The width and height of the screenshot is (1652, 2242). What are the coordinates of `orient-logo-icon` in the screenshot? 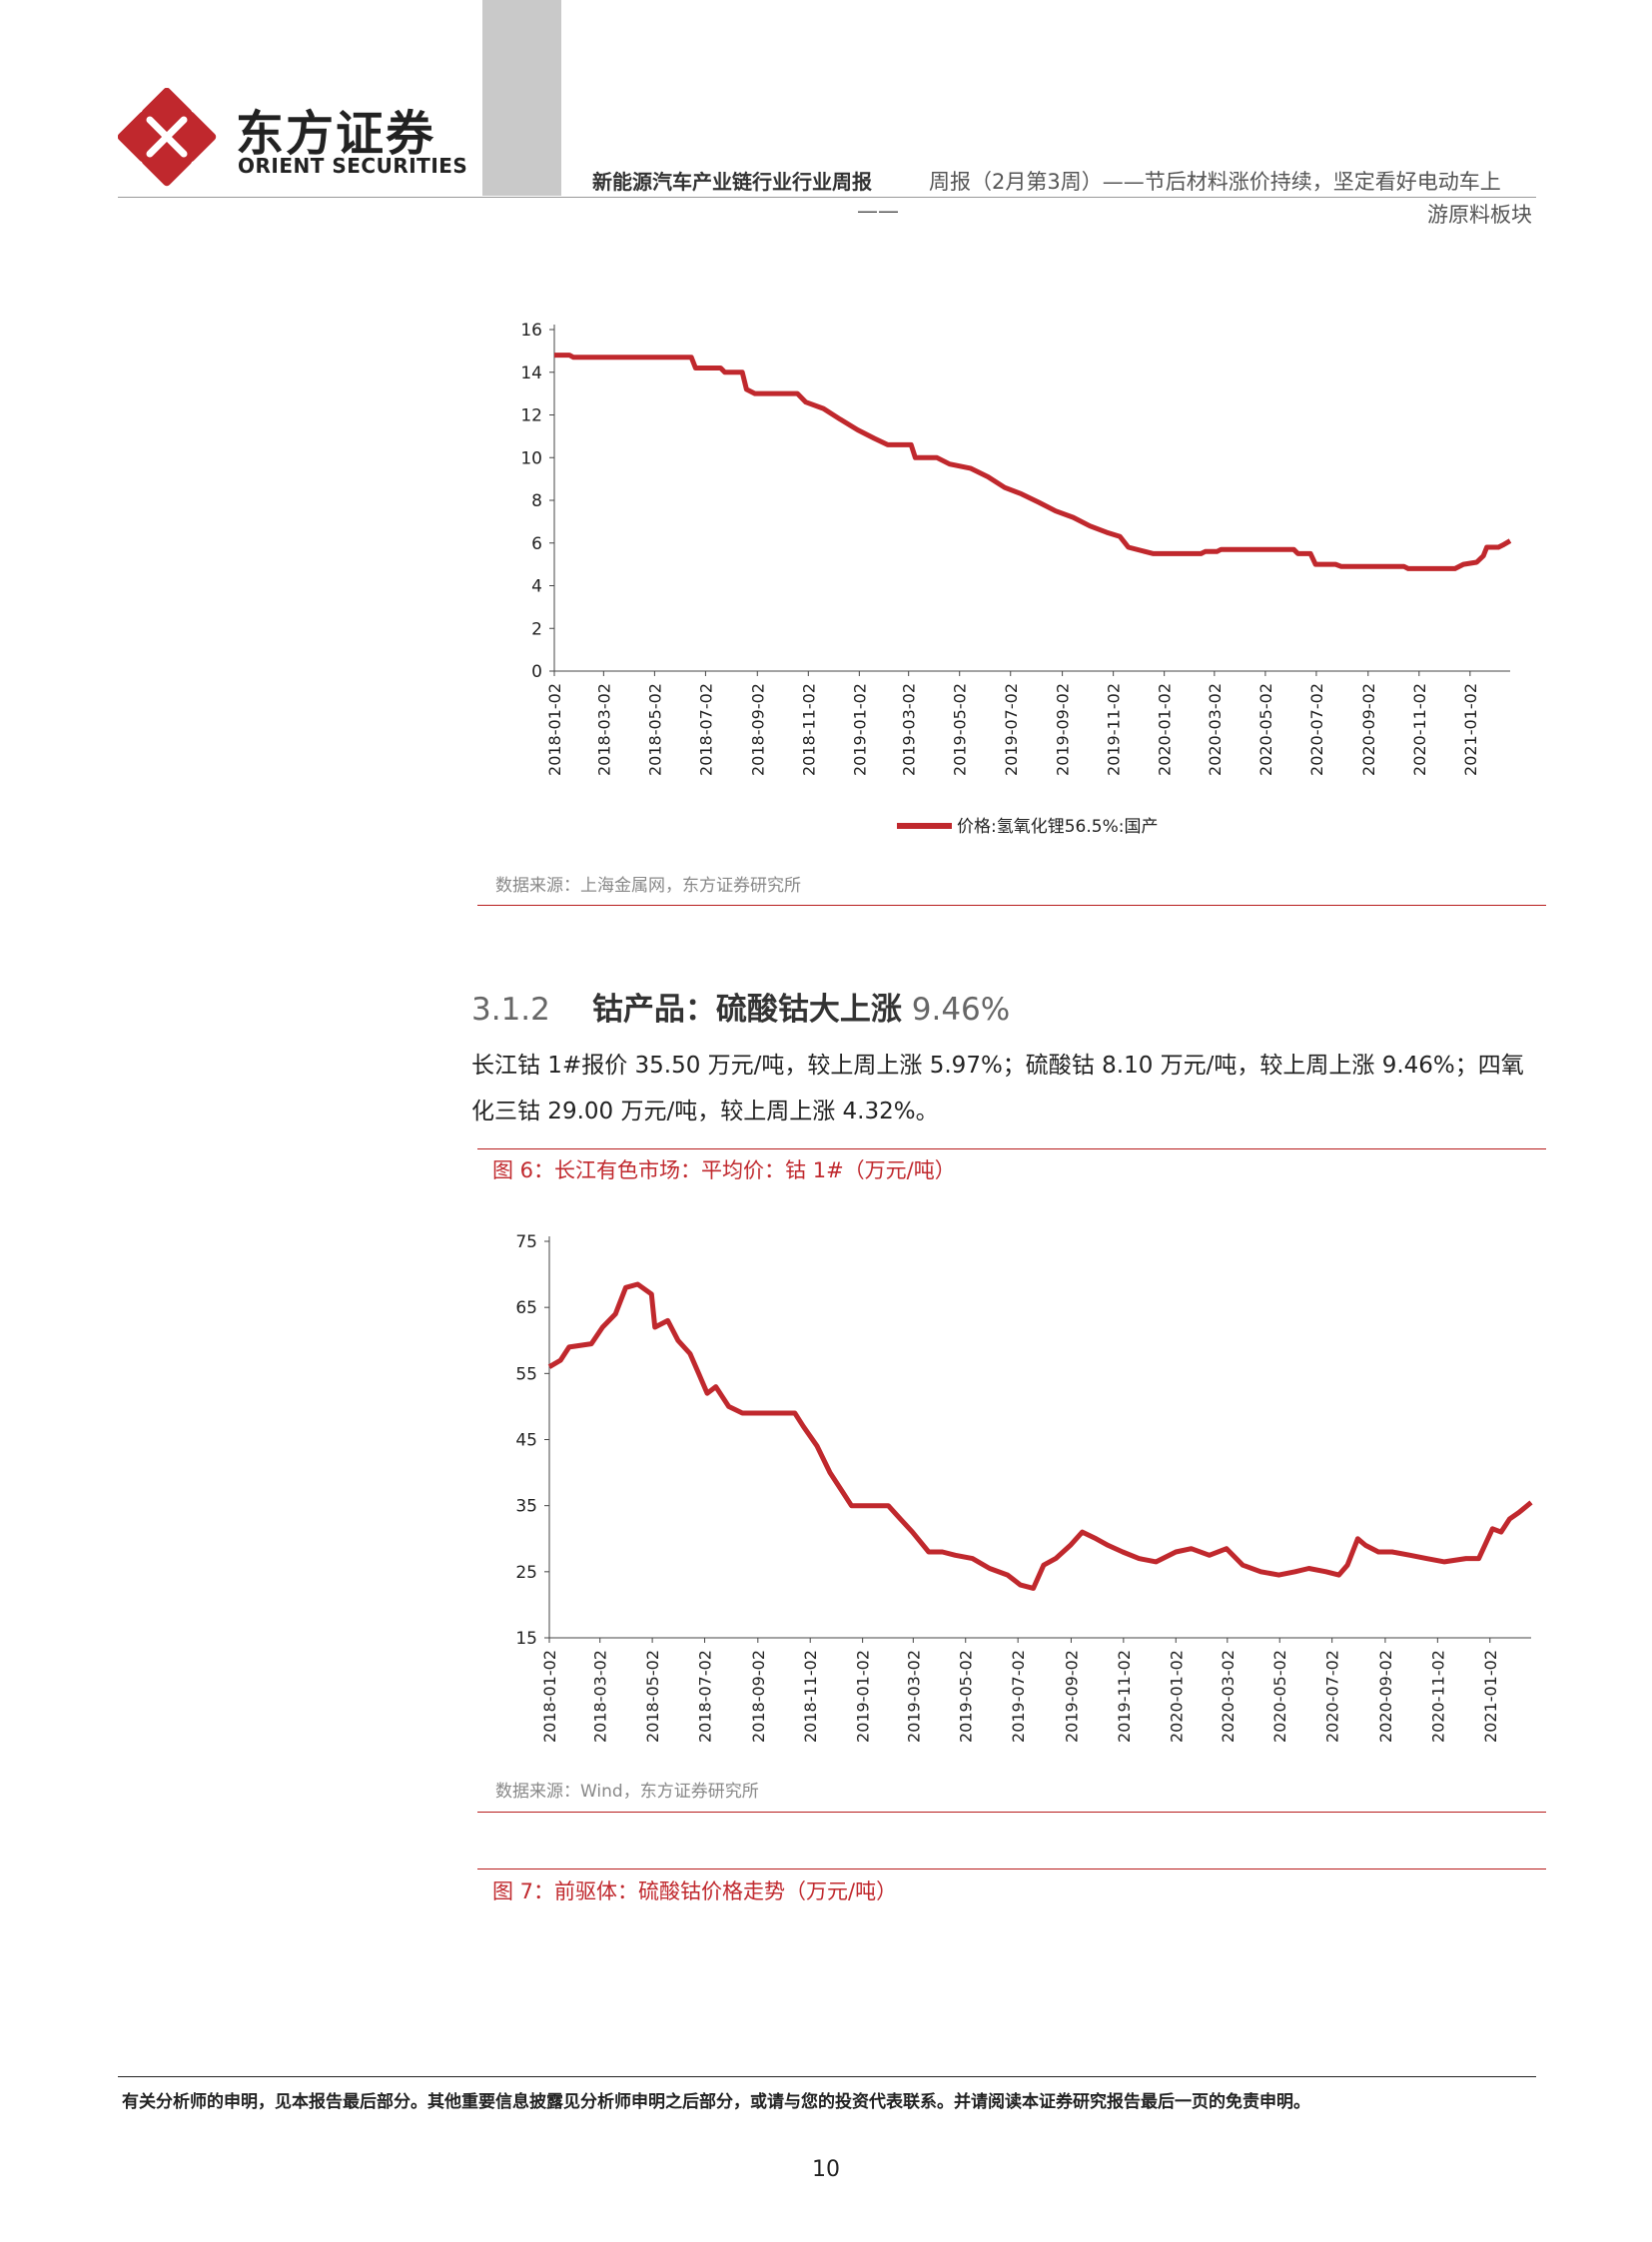 It's located at (167, 137).